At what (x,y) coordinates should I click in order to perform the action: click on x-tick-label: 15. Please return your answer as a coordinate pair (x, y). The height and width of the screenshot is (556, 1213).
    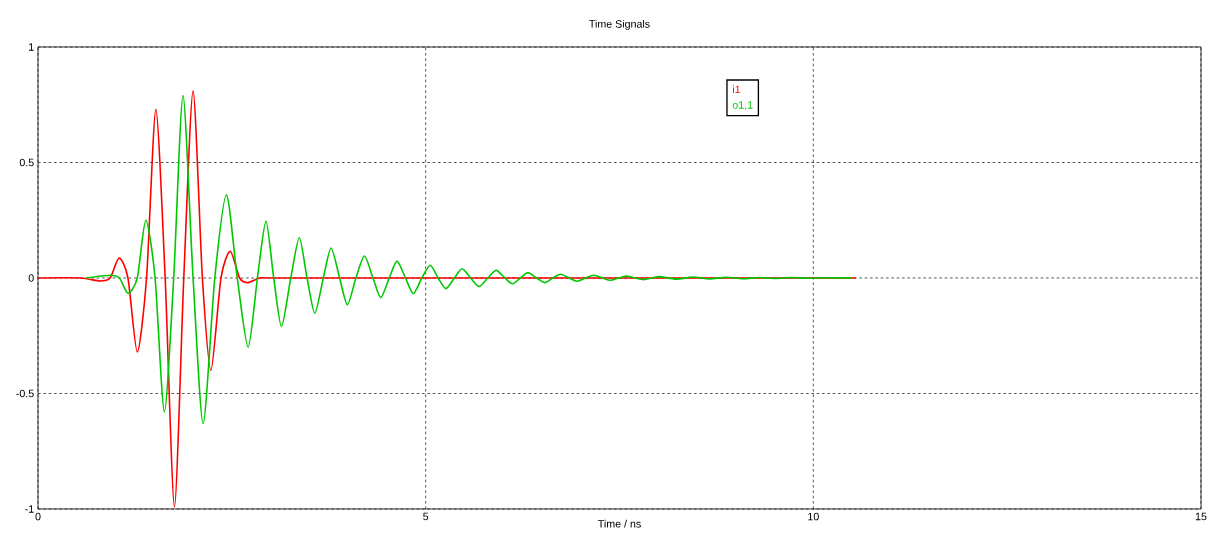
    Looking at the image, I should click on (1201, 516).